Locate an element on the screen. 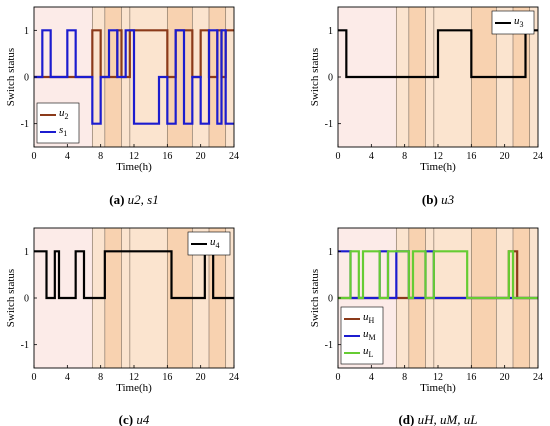  legend: u3 is located at coordinates (513, 22).